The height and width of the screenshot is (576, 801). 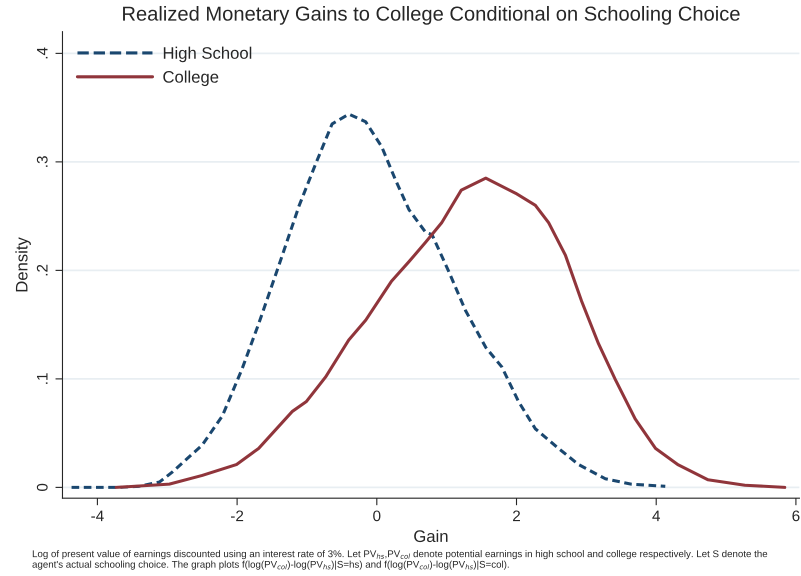 I want to click on text: Log of present value of earnings discounted using an interest rate of 3%. Let PV$_{hs}$,PV$_{col}$ denote potential earnings in high school and college respectively. Let S denote the agent's actual schooling choice. The graph plots f(log(PV$_{col}$)-log(PV$_{hs}$)|S=hs) and f(log(PV$_{col}$)-log(PV$_{hs}$)|S=col)., so click(x=400, y=560).